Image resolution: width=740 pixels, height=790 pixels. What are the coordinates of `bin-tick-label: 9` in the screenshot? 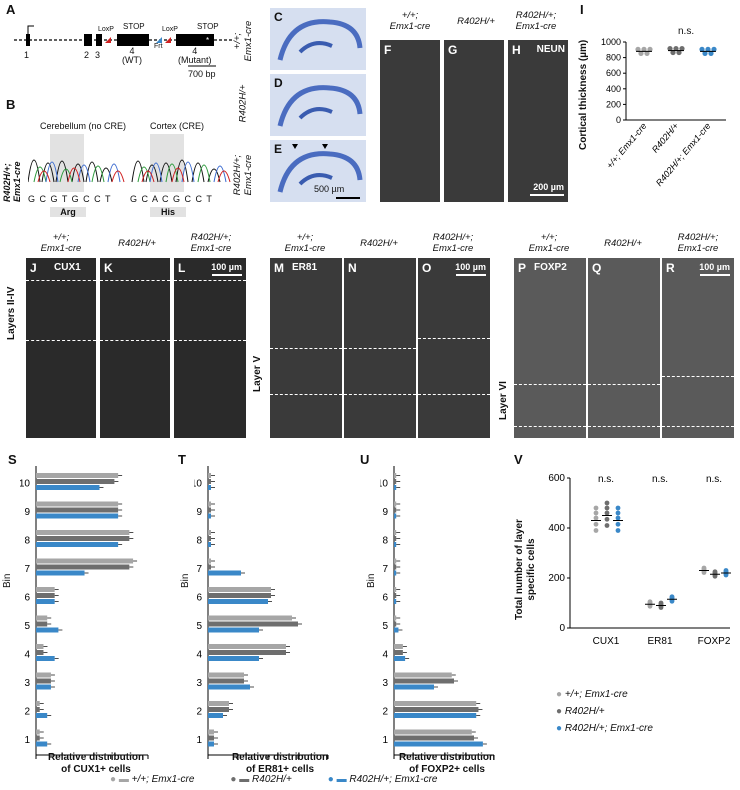 It's located at (385, 512).